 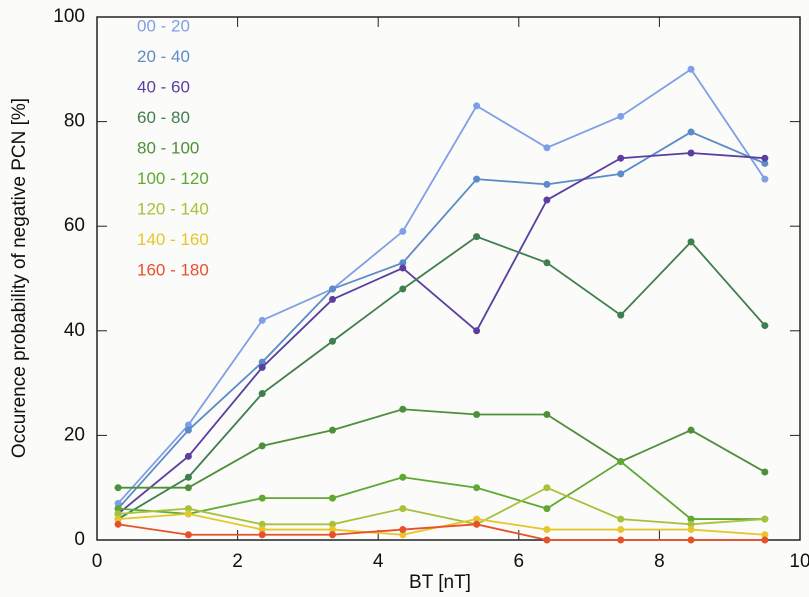 I want to click on legend-label: 20 - 40, so click(x=163, y=56).